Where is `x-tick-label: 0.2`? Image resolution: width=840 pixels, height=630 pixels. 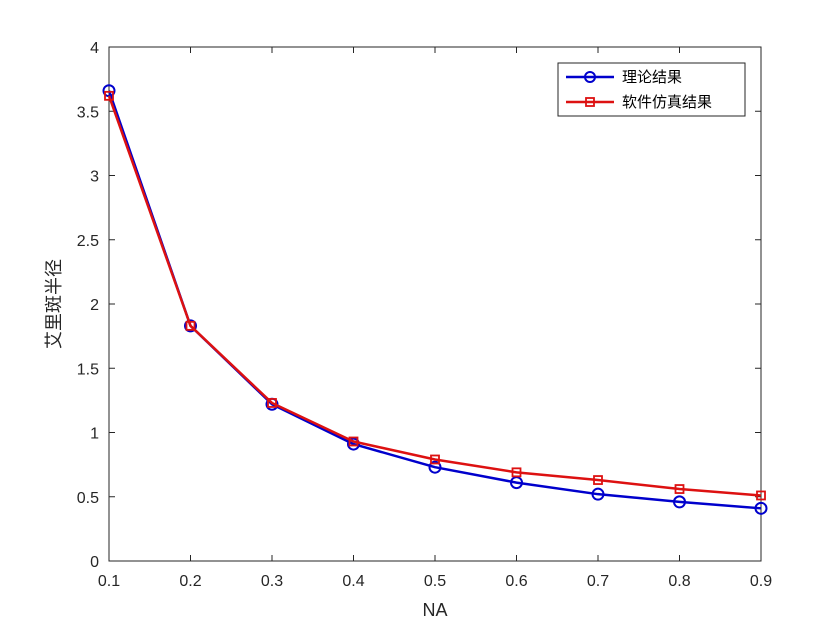 x-tick-label: 0.2 is located at coordinates (190, 581).